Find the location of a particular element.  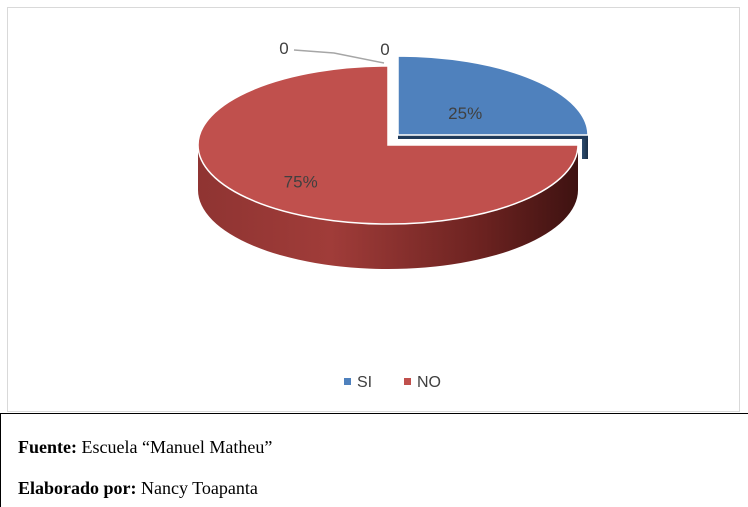

data-label-zero-left: 0 is located at coordinates (283, 48).